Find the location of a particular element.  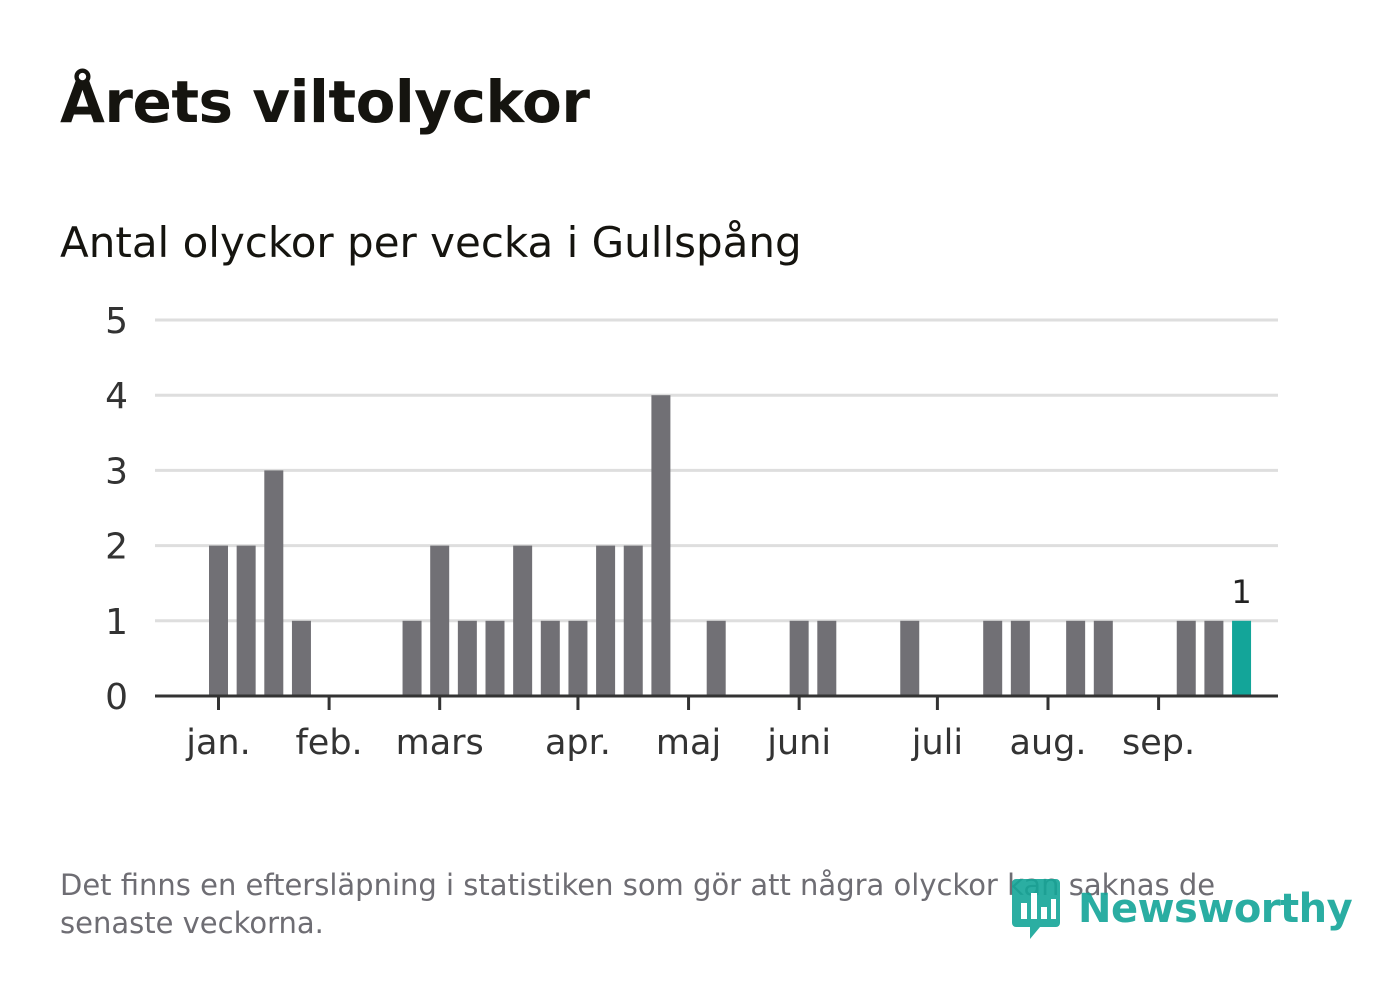

x-axis-ticks: jan. feb. mars apr. maj juni juli aug. sep. is located at coordinates (690, 729).